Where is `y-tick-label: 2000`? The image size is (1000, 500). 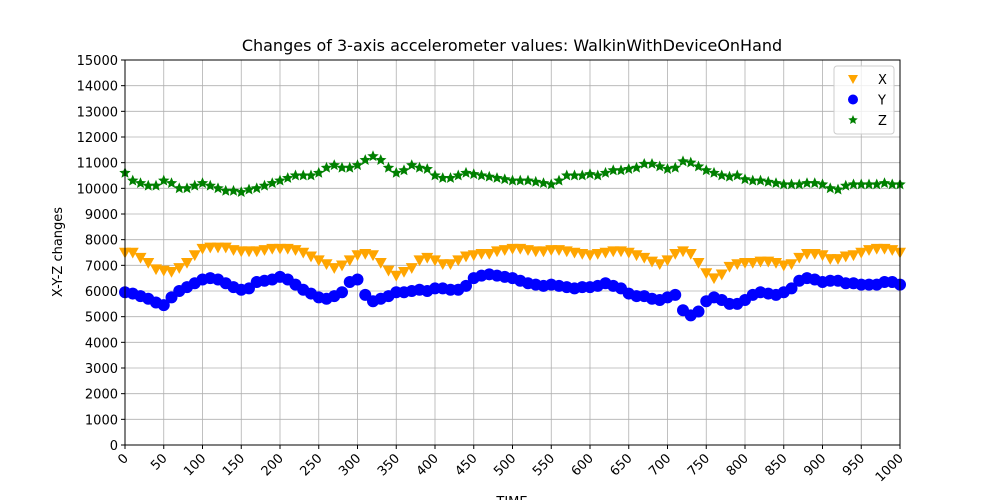
y-tick-label: 2000 is located at coordinates (101, 395).